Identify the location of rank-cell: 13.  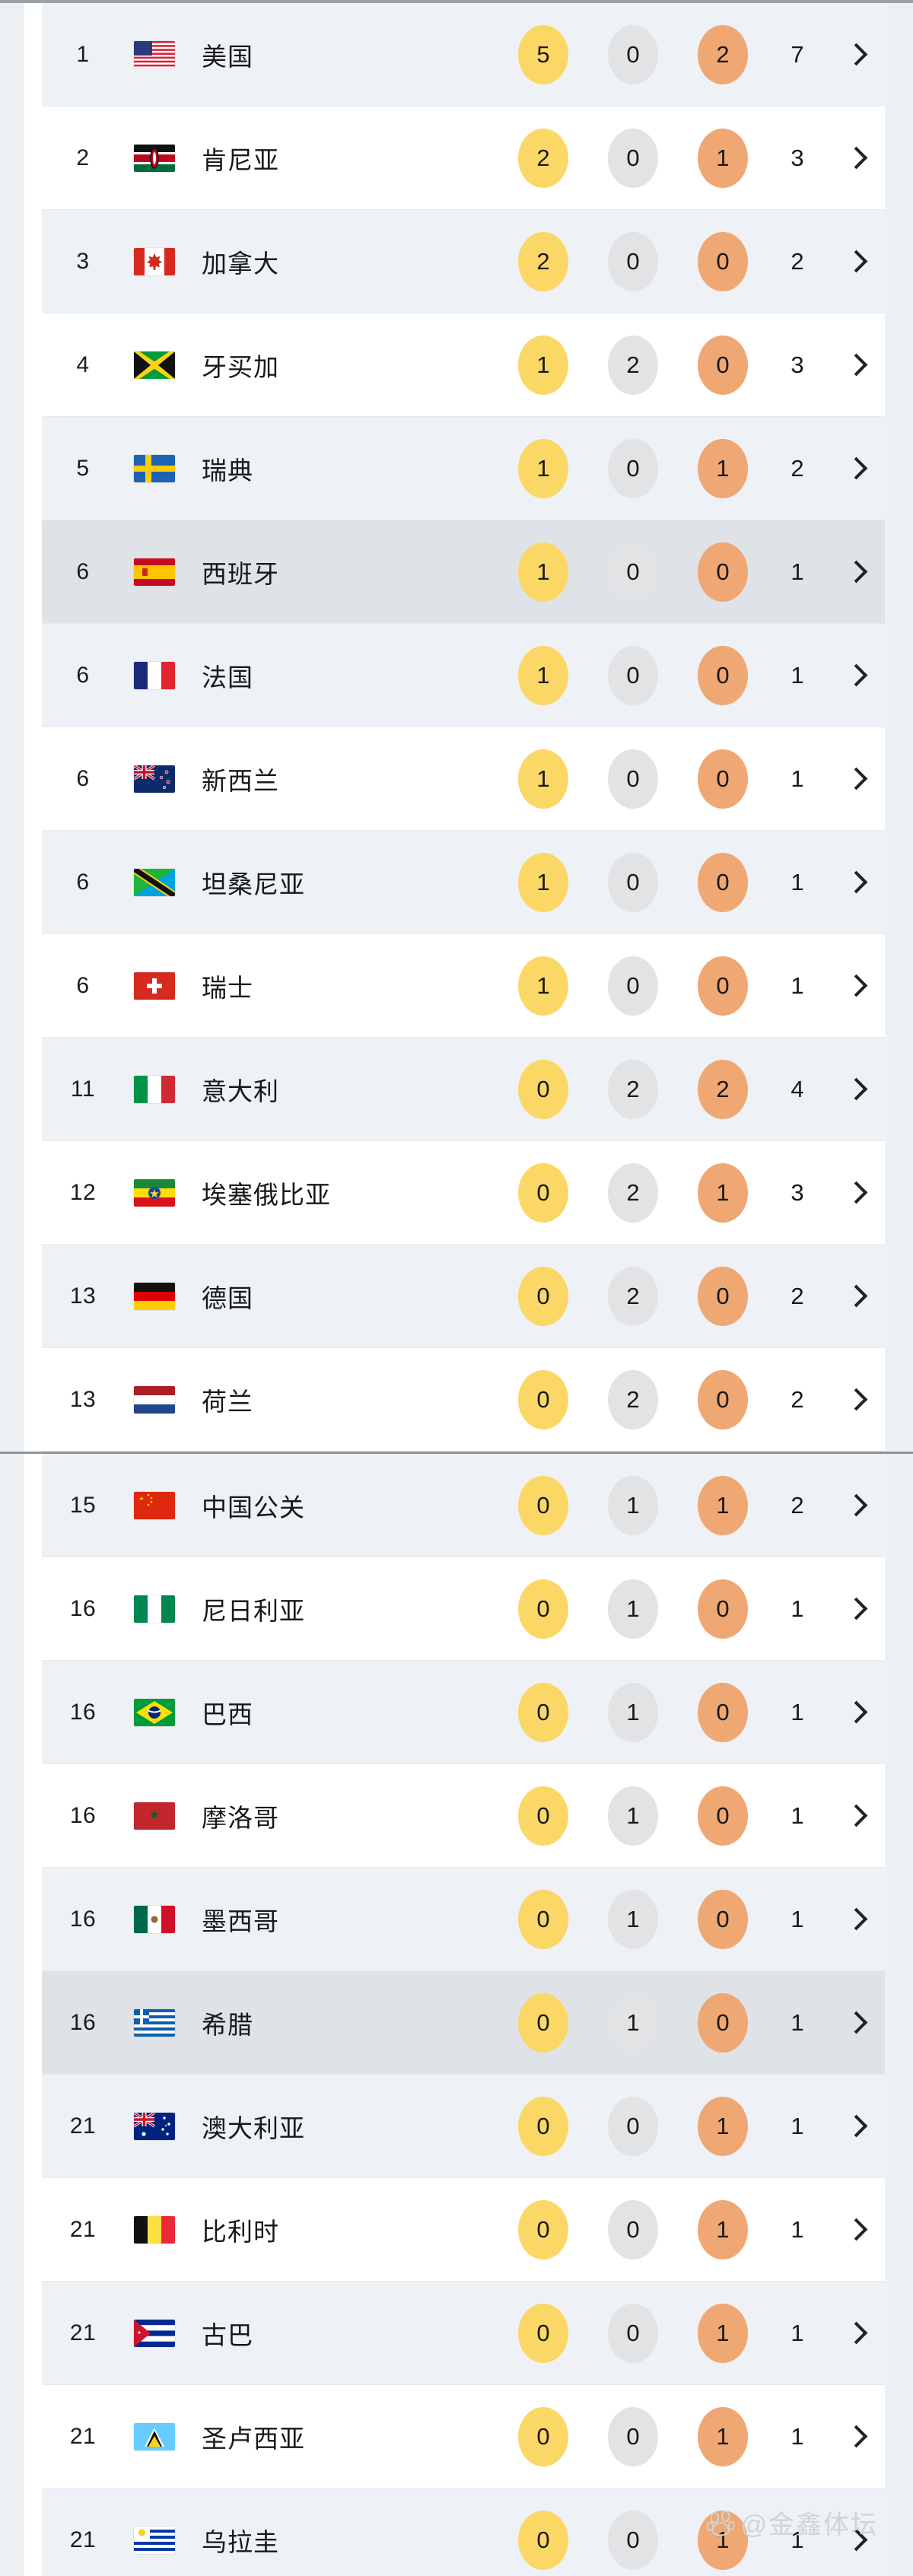
(83, 1399).